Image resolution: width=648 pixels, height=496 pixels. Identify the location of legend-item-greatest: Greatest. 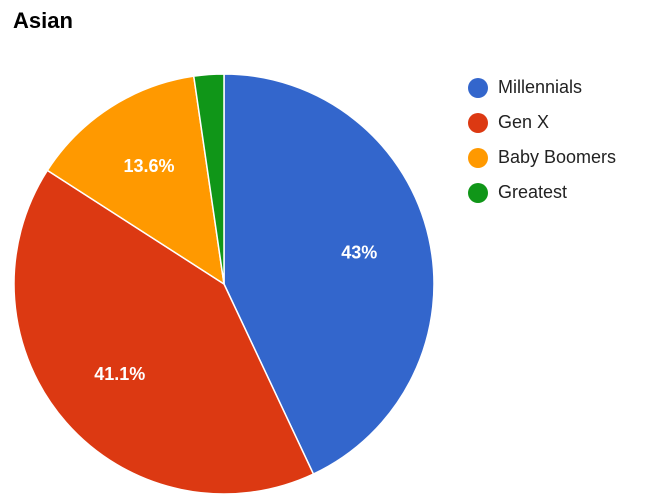
(542, 192).